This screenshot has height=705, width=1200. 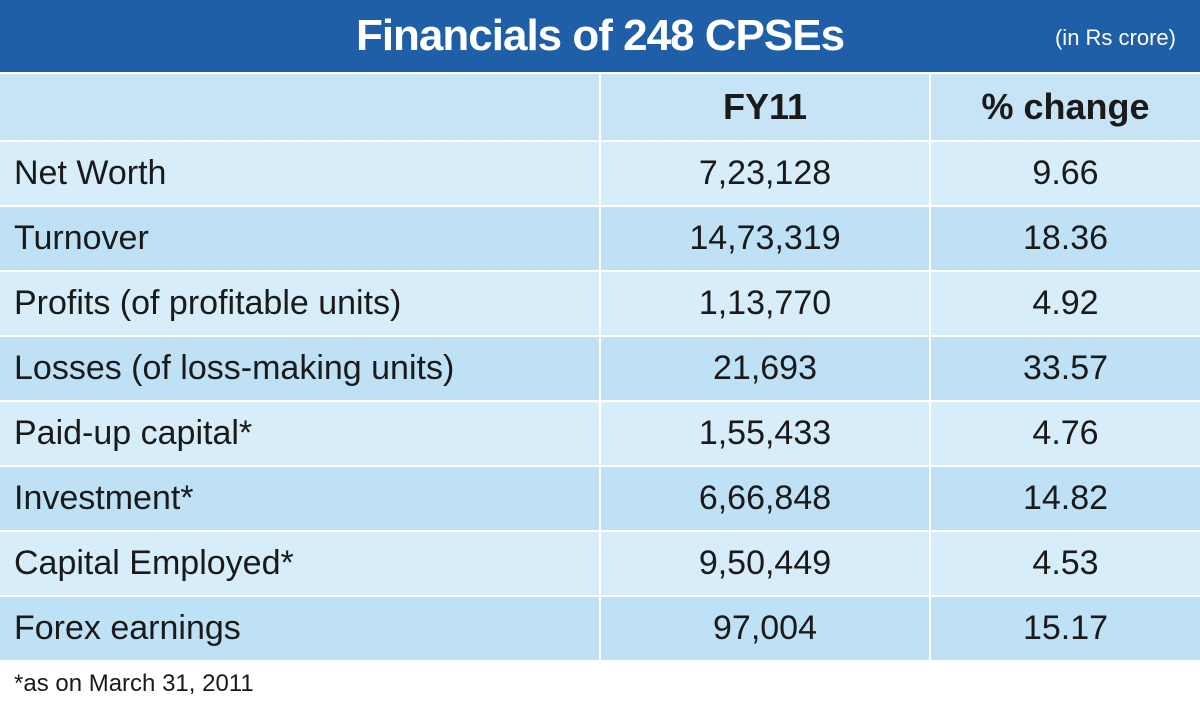 I want to click on table-row: Net Worth 7,23,128 9.66, so click(x=600, y=174).